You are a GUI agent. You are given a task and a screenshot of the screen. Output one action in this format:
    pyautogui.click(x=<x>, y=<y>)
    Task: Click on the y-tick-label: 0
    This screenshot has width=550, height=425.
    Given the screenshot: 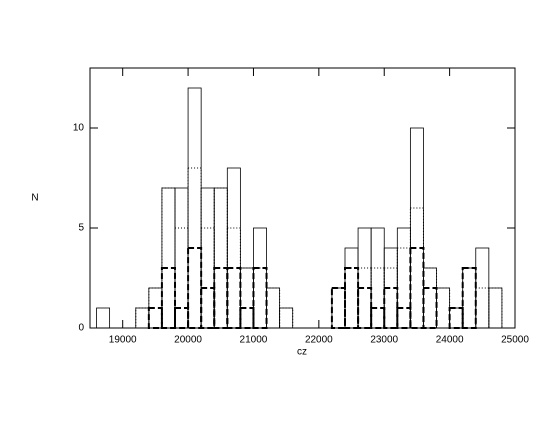 What is the action you would take?
    pyautogui.click(x=81, y=328)
    